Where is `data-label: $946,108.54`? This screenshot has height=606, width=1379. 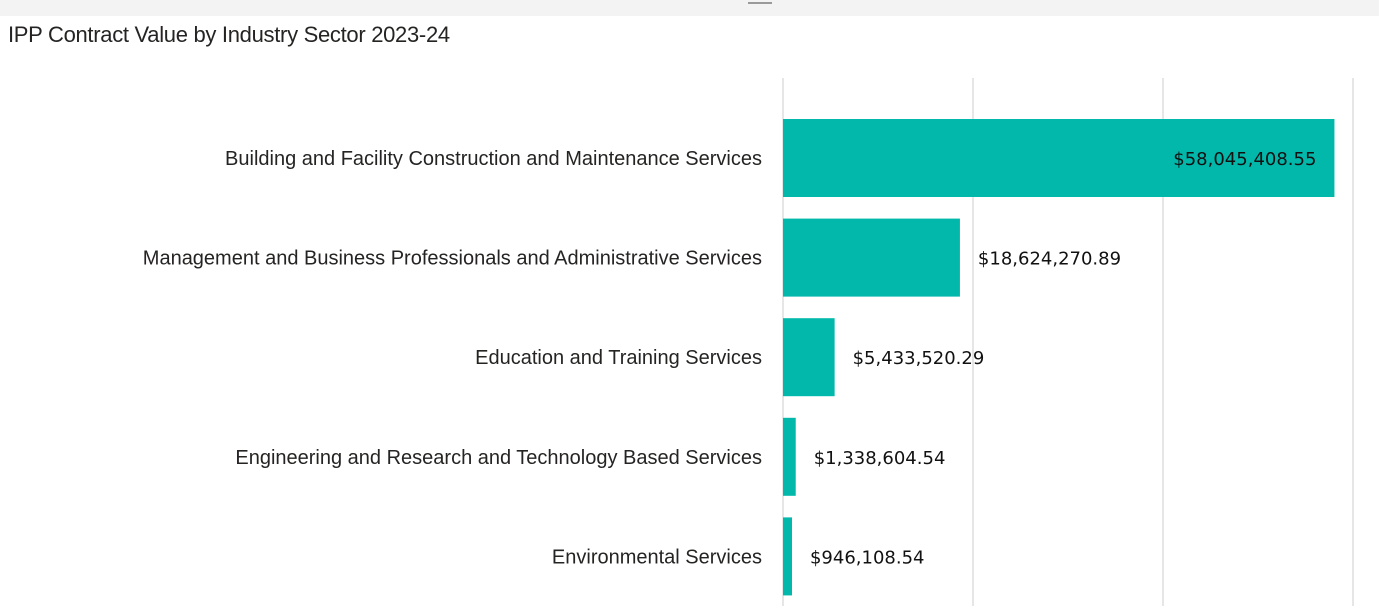
data-label: $946,108.54 is located at coordinates (867, 557).